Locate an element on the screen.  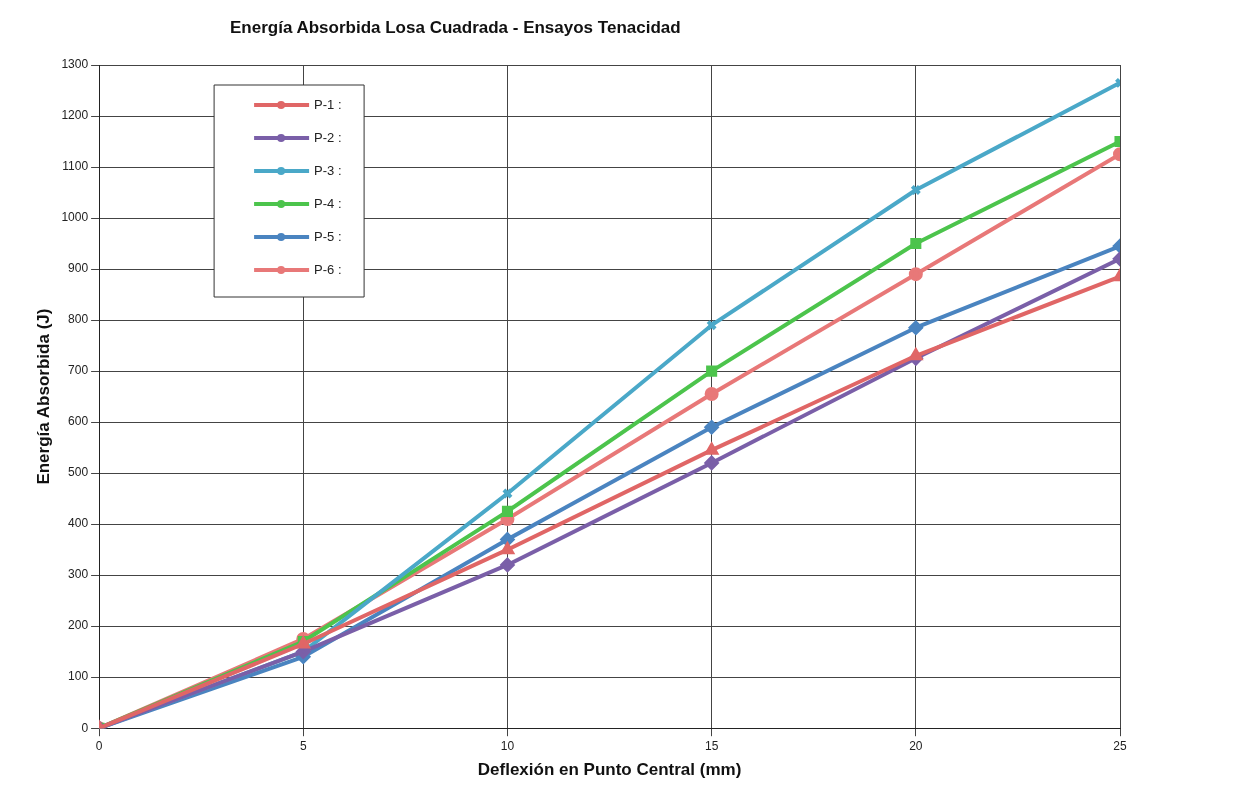
y-tick-label: 1200 is located at coordinates (75, 115).